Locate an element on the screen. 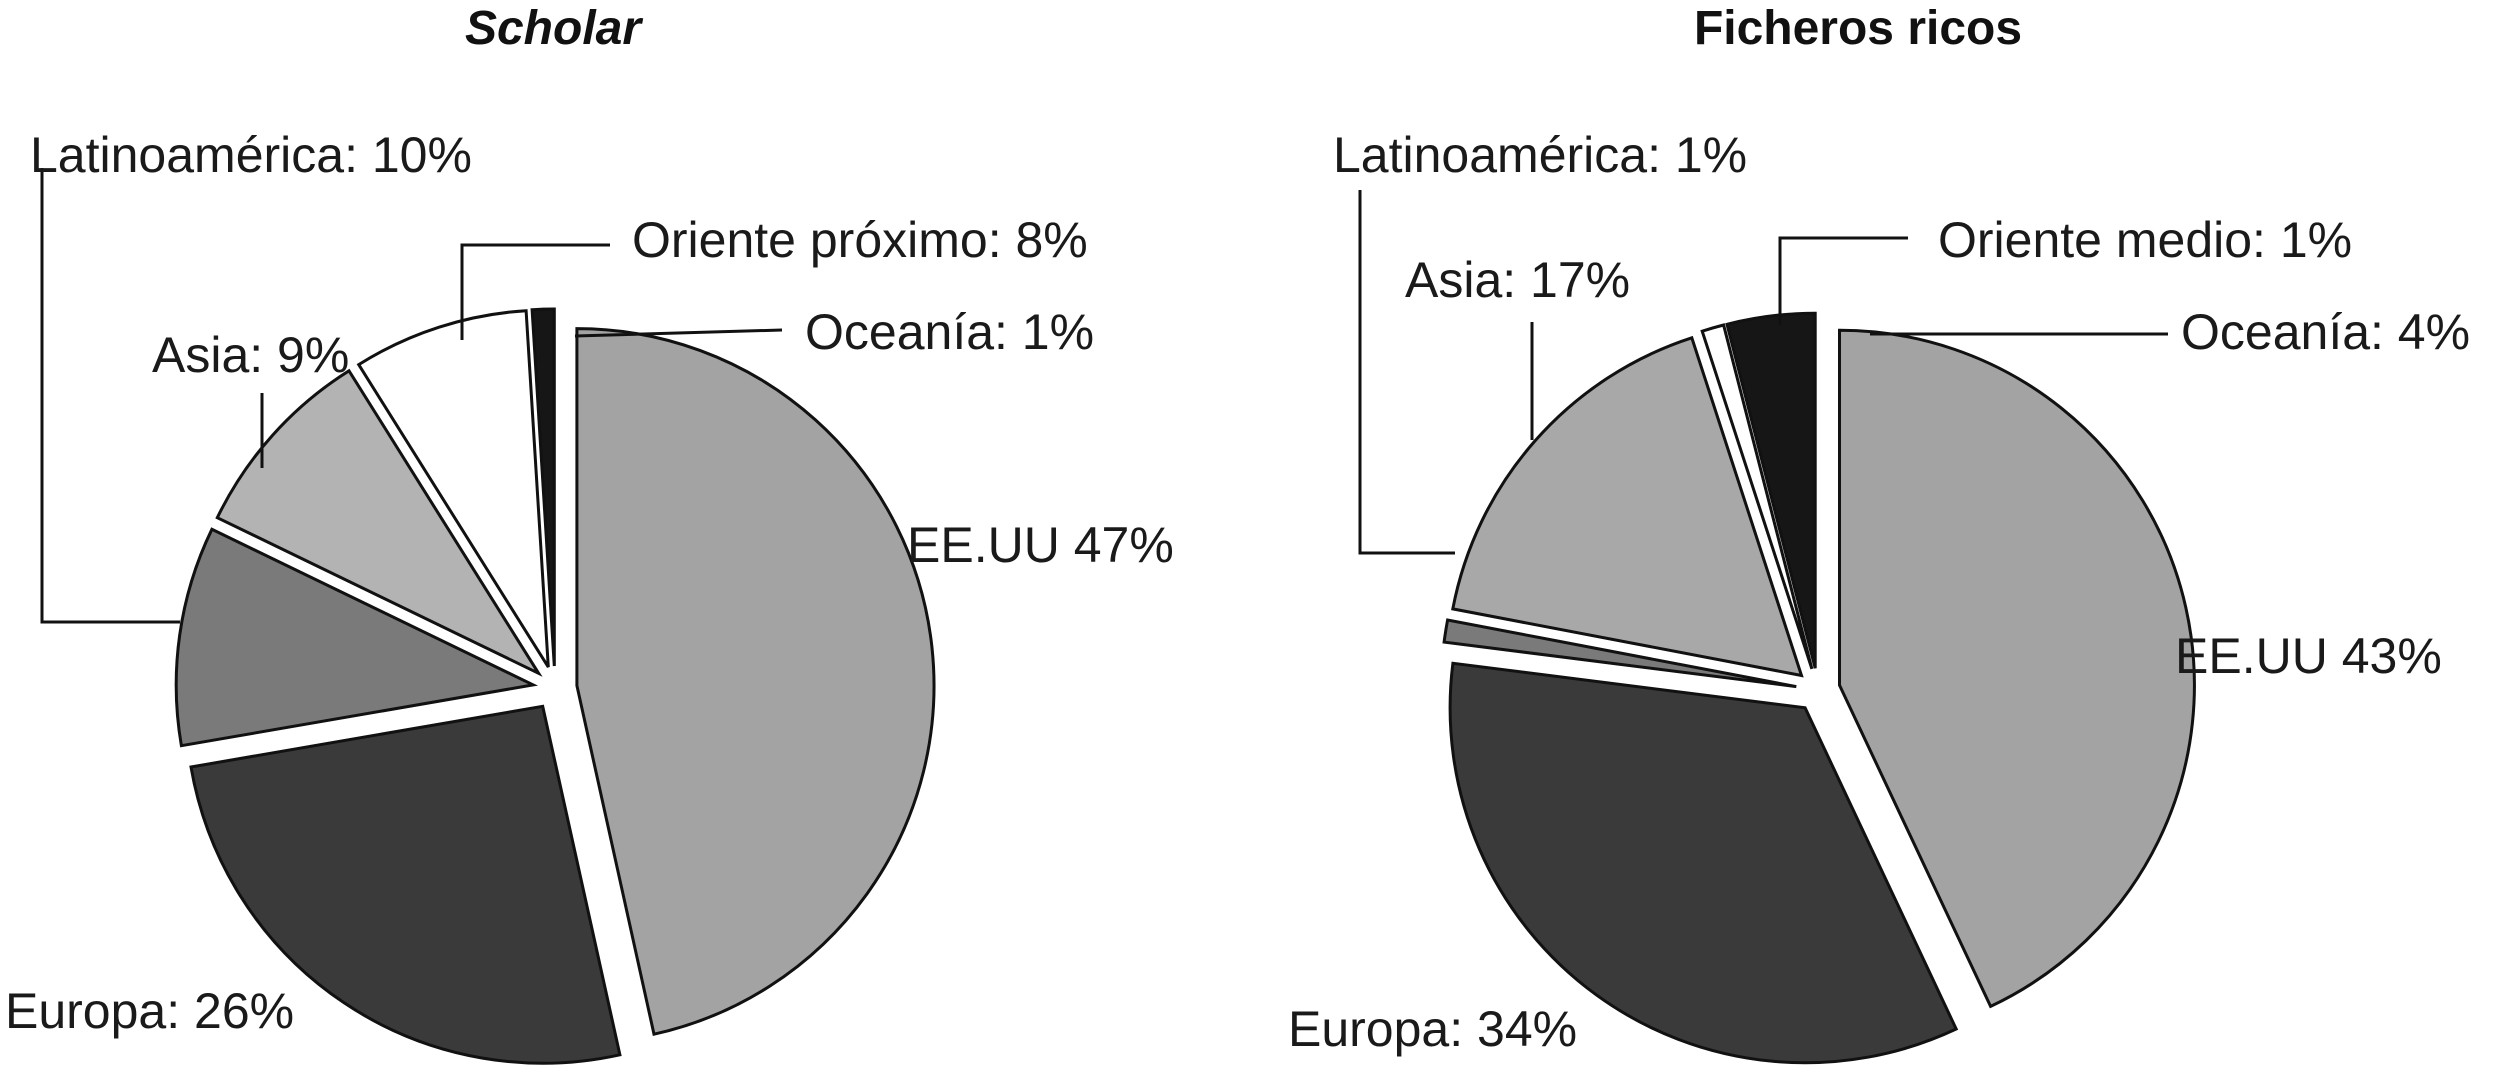 The height and width of the screenshot is (1065, 2500). leader-line-oriente-proximo is located at coordinates (535, 291).